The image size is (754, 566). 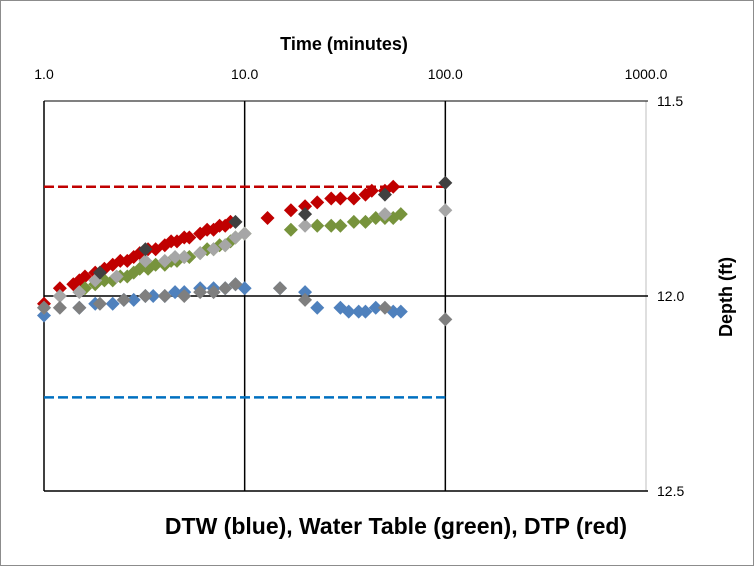 I want to click on y-tick-label: 12.0, so click(x=670, y=296).